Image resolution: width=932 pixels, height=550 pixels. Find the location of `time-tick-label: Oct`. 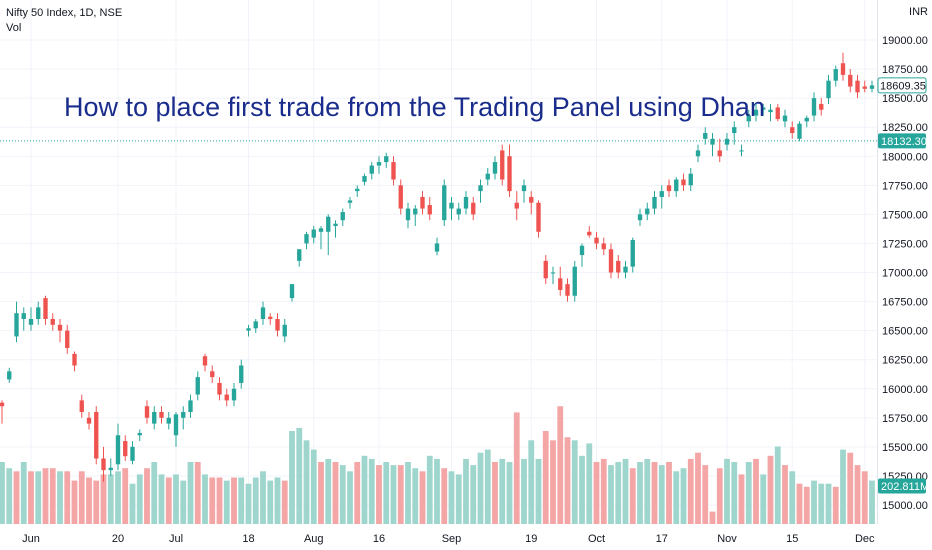

time-tick-label: Oct is located at coordinates (596, 539).